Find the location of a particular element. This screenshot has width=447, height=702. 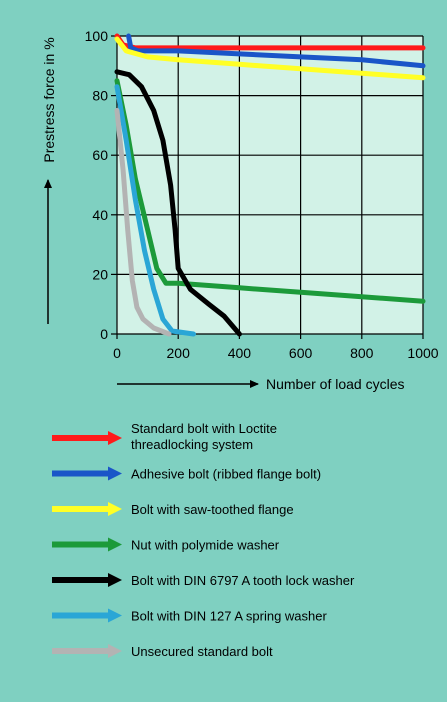

x-tick-label: 1000 is located at coordinates (422, 353).